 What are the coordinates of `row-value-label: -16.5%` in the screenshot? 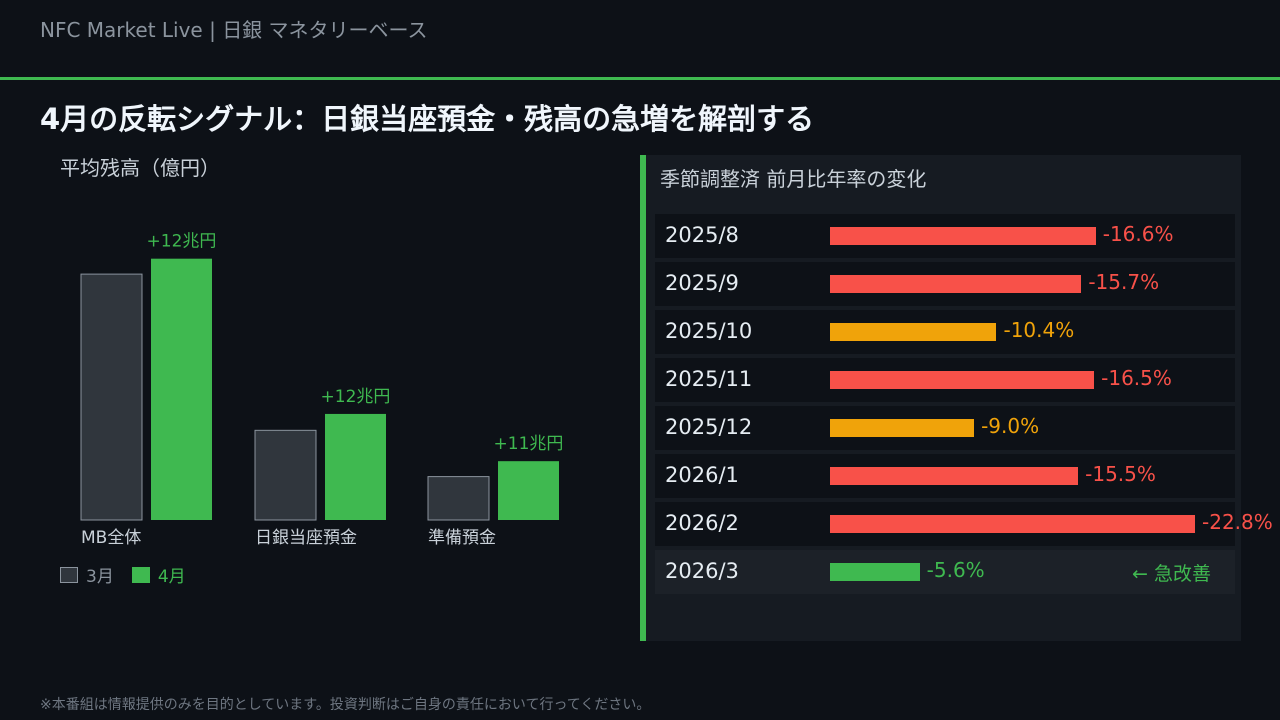 It's located at (1136, 378).